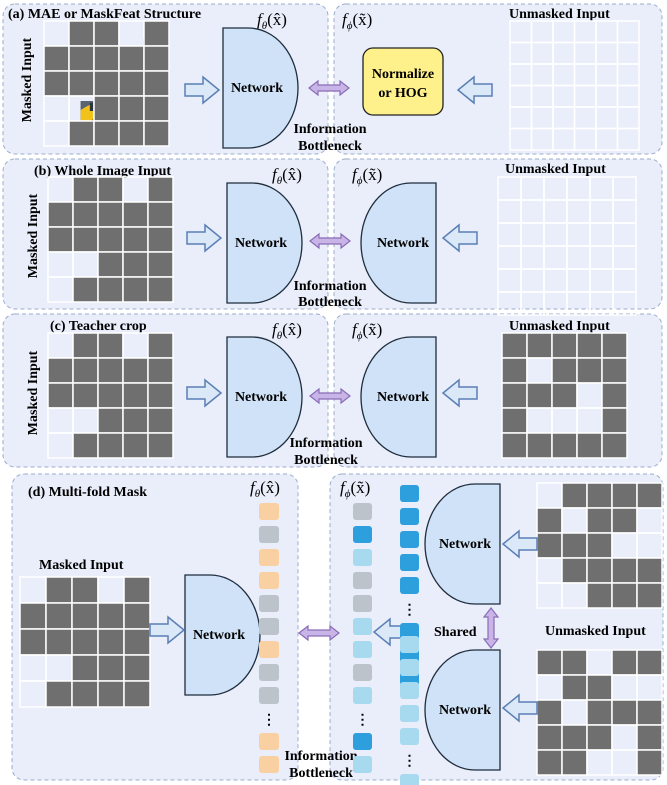 Image resolution: width=667 pixels, height=785 pixels. I want to click on info-bottleneck-d: Information Bottleneck, so click(320, 765).